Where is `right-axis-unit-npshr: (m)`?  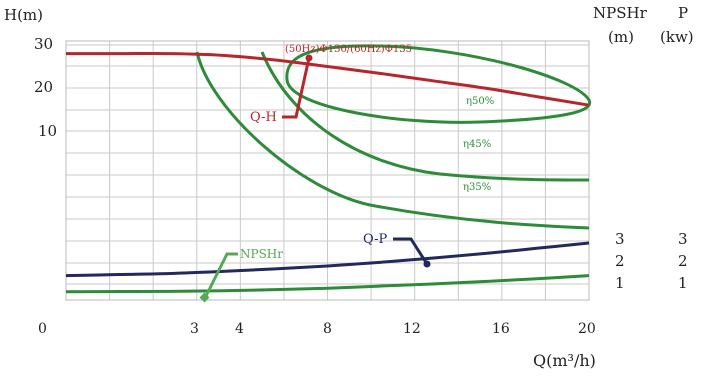
right-axis-unit-npshr: (m) is located at coordinates (621, 37).